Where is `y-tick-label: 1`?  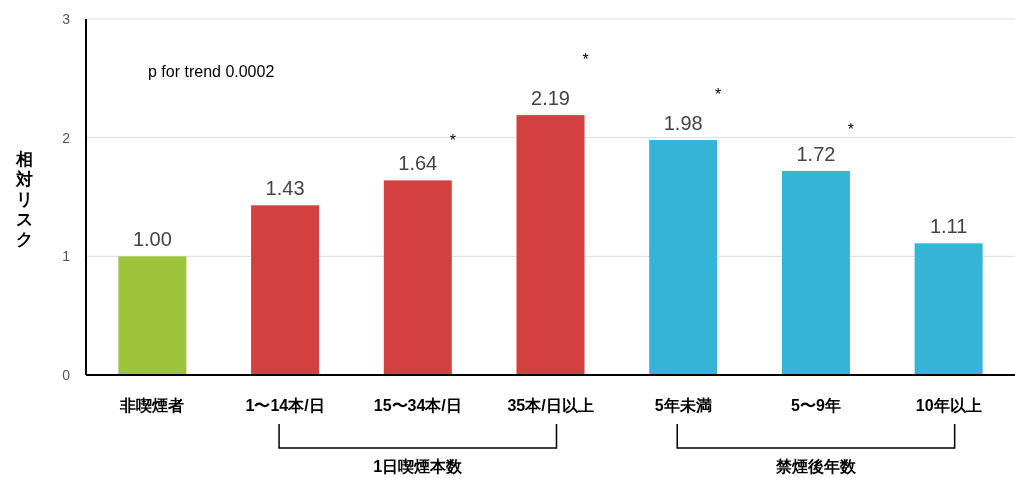
y-tick-label: 1 is located at coordinates (66, 256).